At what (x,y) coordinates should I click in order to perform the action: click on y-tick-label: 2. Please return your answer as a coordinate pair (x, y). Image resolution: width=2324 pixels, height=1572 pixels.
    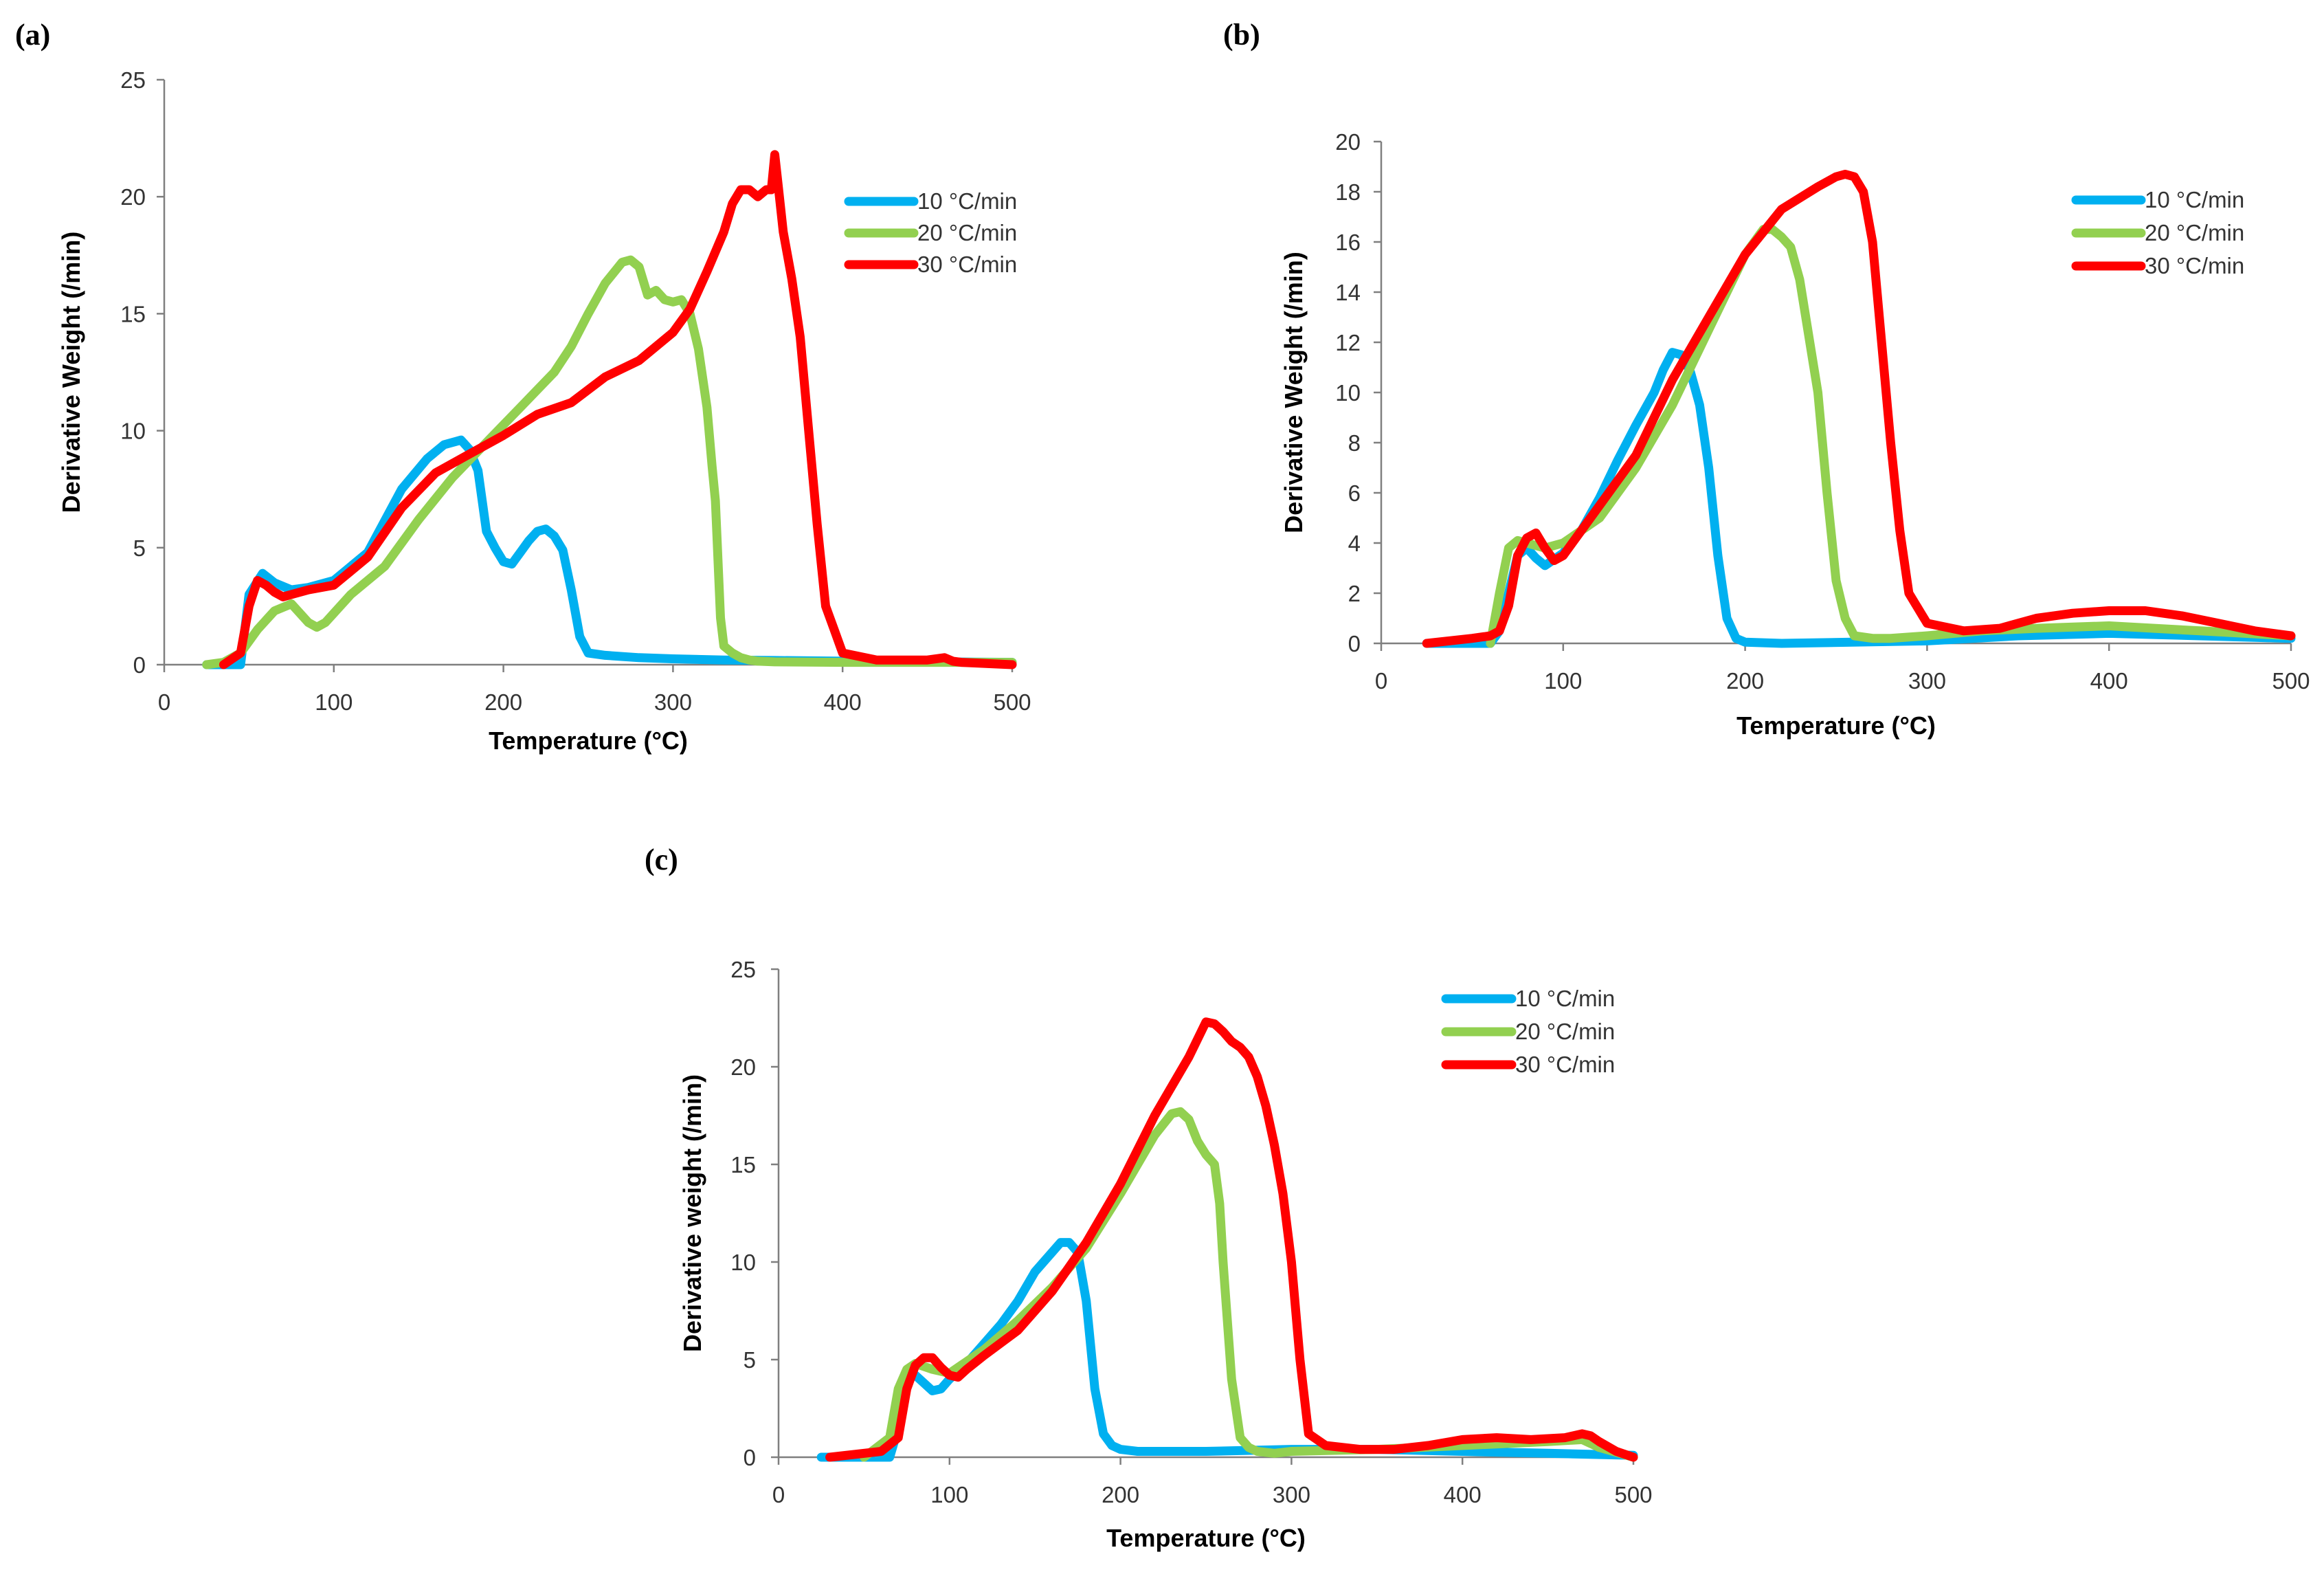
    Looking at the image, I should click on (1354, 593).